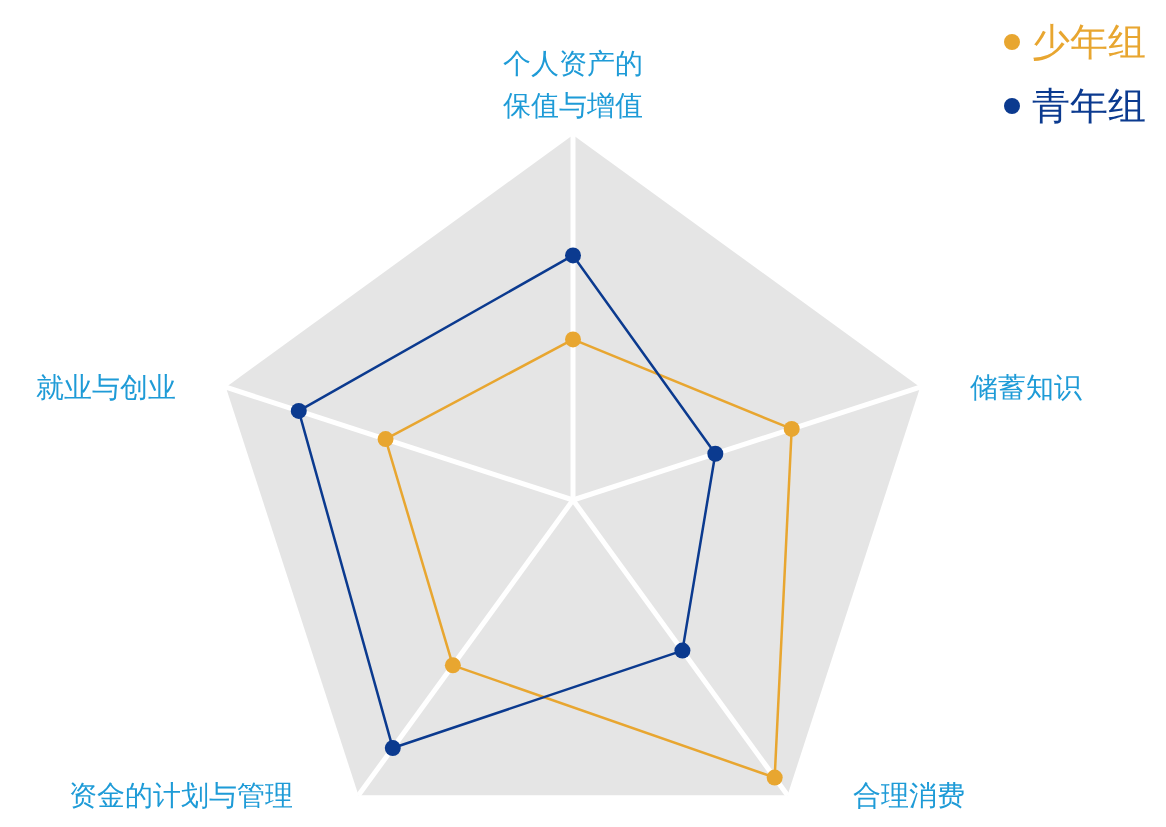 This screenshot has height=827, width=1166. I want to click on spoke-label: 就业与创业, so click(105, 388).